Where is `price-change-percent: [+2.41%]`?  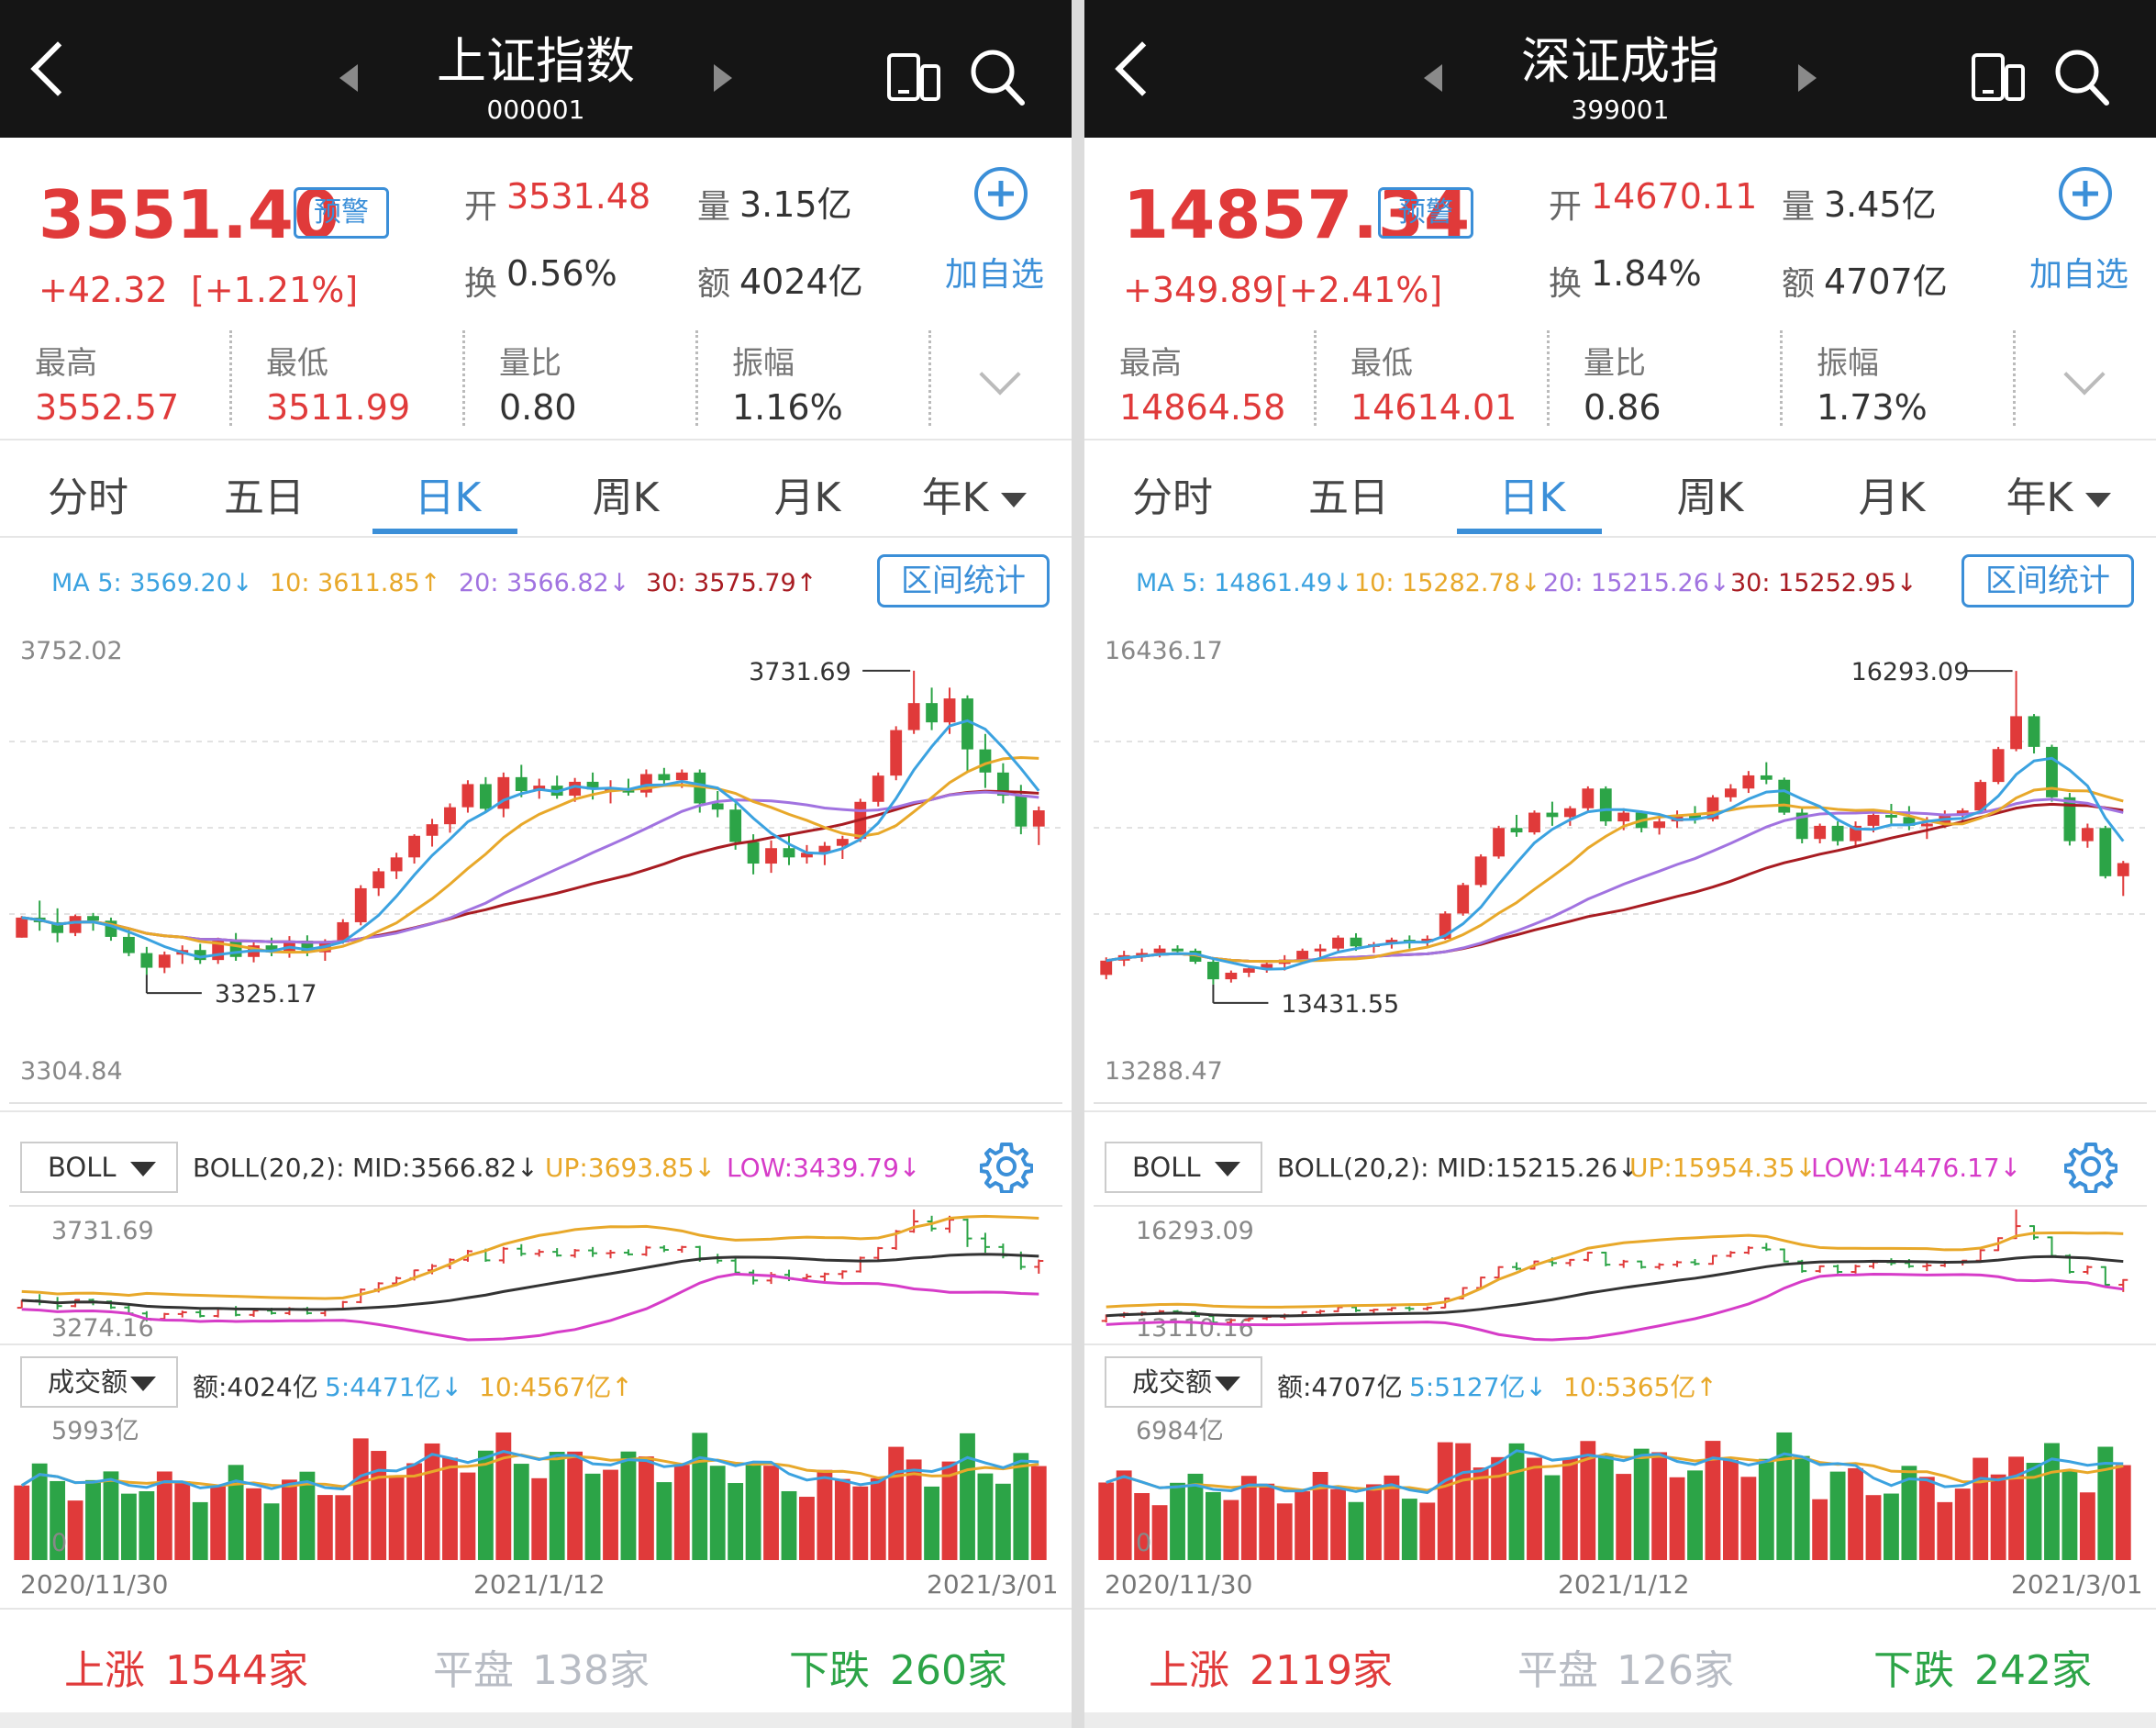 price-change-percent: [+2.41%] is located at coordinates (1359, 290).